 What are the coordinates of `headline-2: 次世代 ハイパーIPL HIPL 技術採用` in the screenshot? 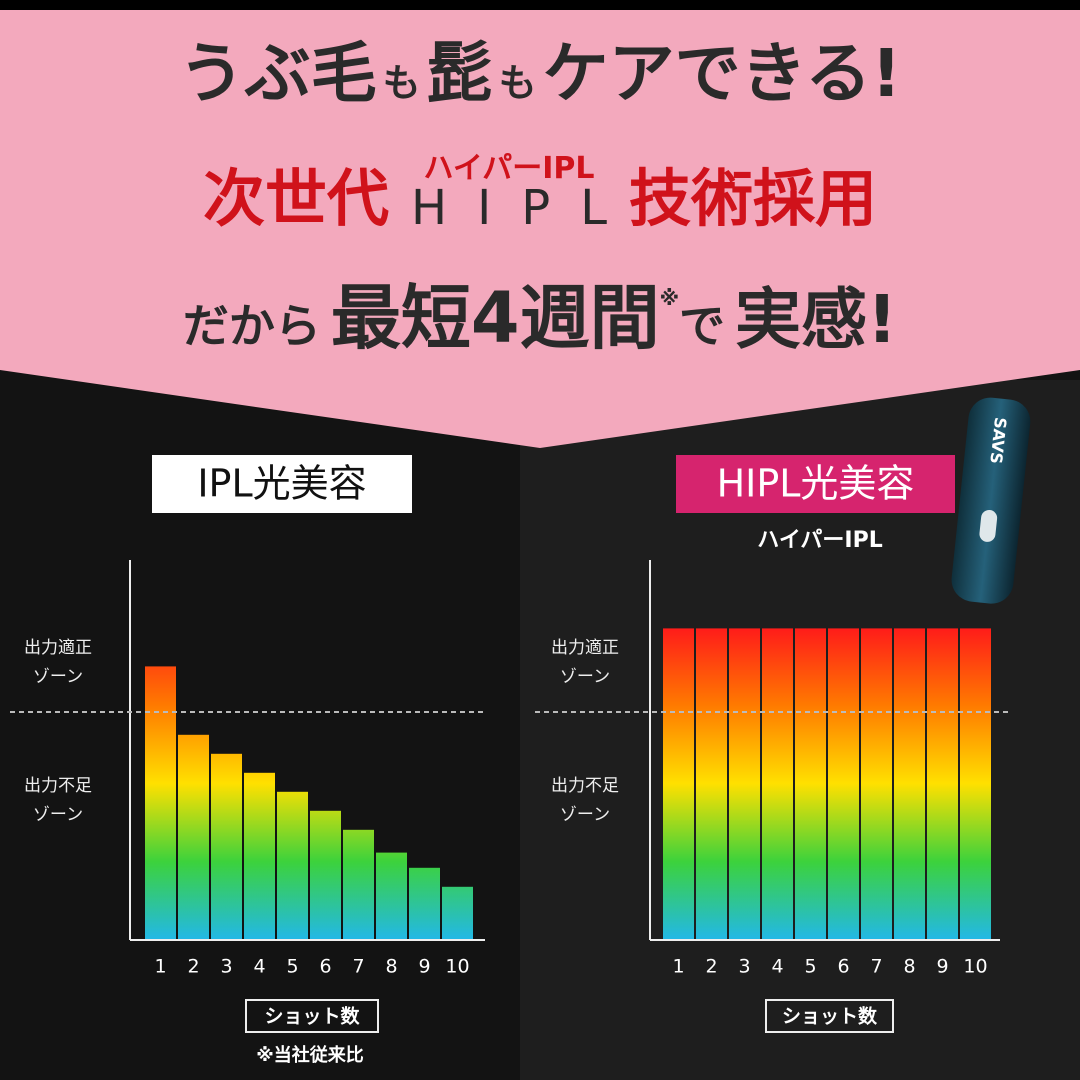 It's located at (540, 193).